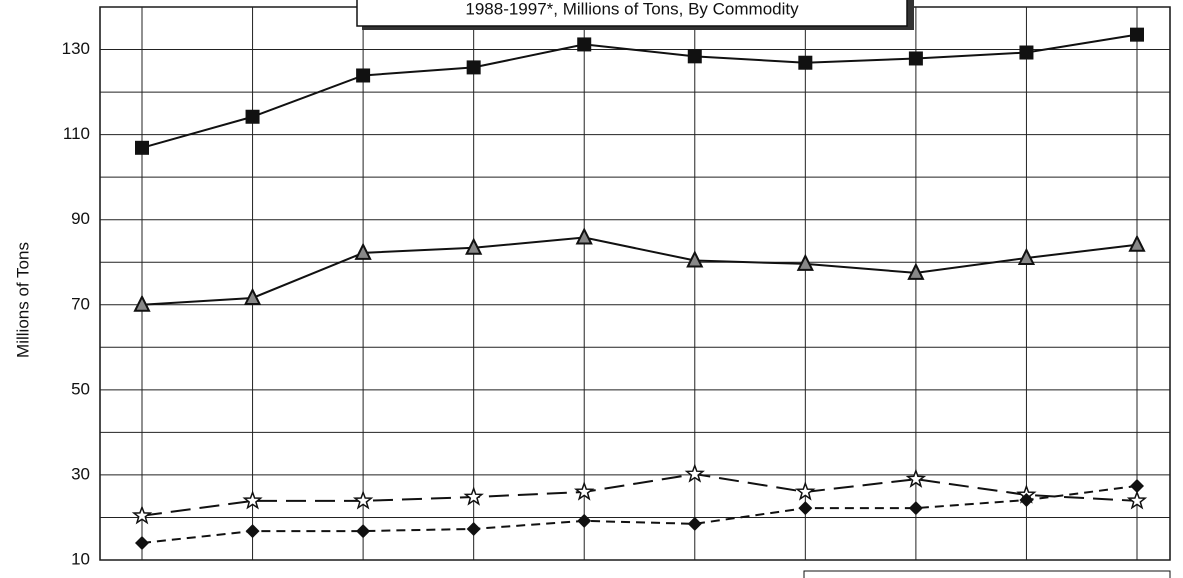 The image size is (1183, 578). Describe the element at coordinates (22, 300) in the screenshot. I see `y-axis-label: Millions of Tons` at that location.